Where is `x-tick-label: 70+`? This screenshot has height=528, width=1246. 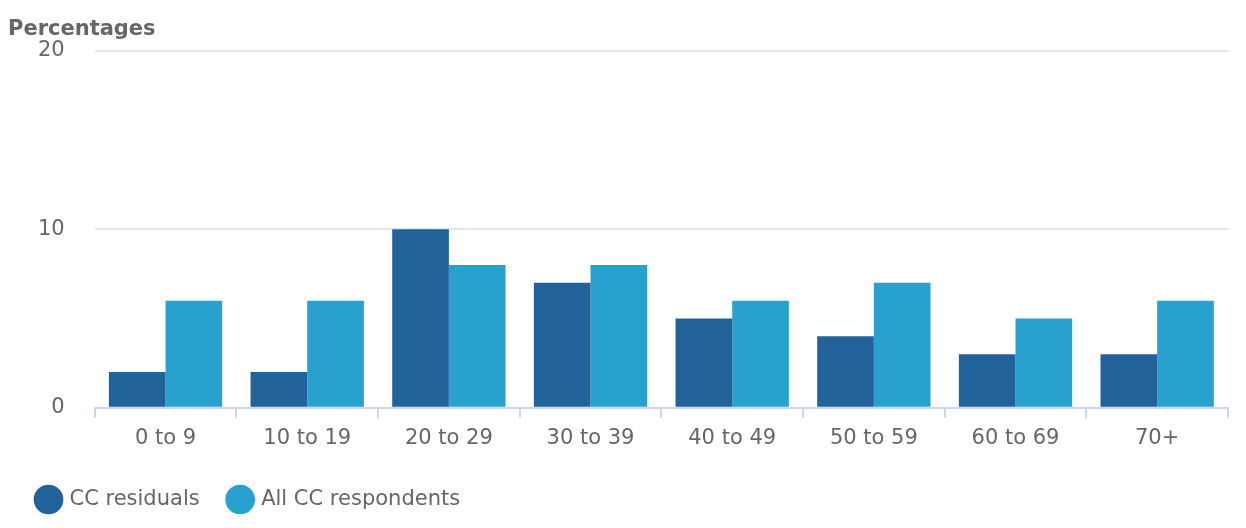 x-tick-label: 70+ is located at coordinates (1157, 436).